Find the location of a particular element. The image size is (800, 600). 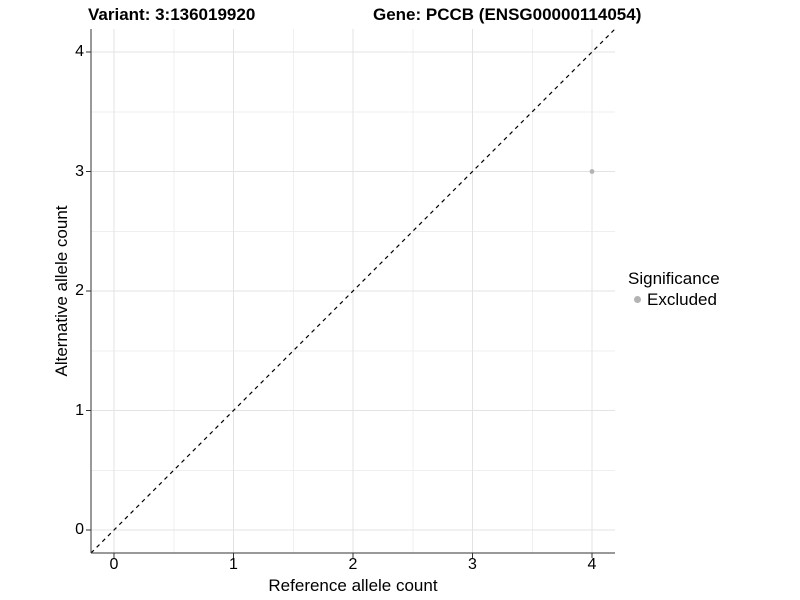

legend-item-excluded: Excluded is located at coordinates (674, 299).